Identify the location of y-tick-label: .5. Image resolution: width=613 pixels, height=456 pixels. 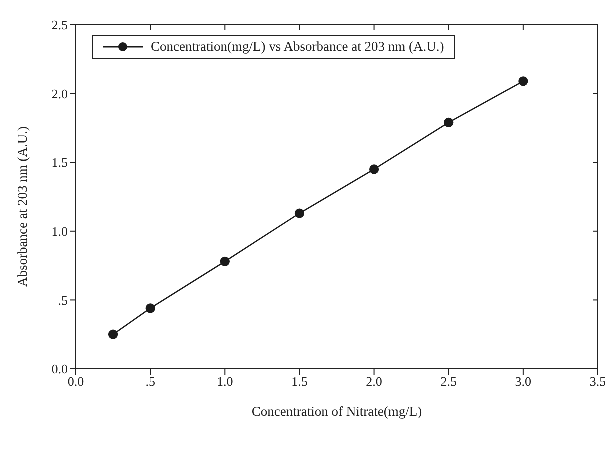
(63, 300).